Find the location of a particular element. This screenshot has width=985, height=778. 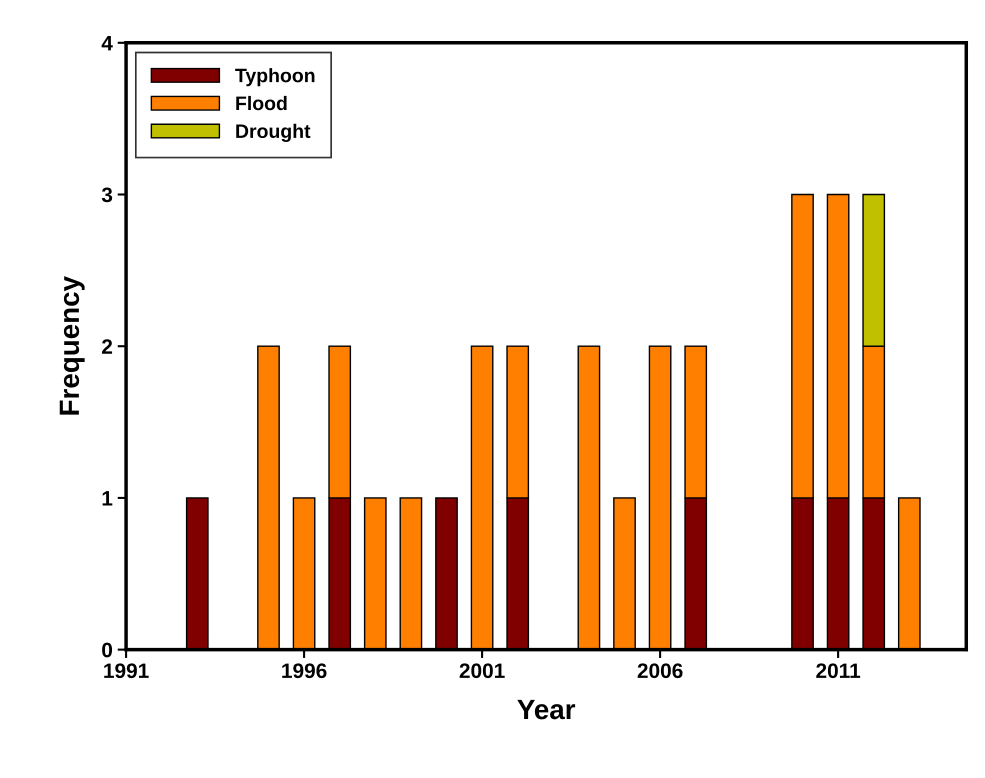

legend-label: Drought is located at coordinates (273, 133).